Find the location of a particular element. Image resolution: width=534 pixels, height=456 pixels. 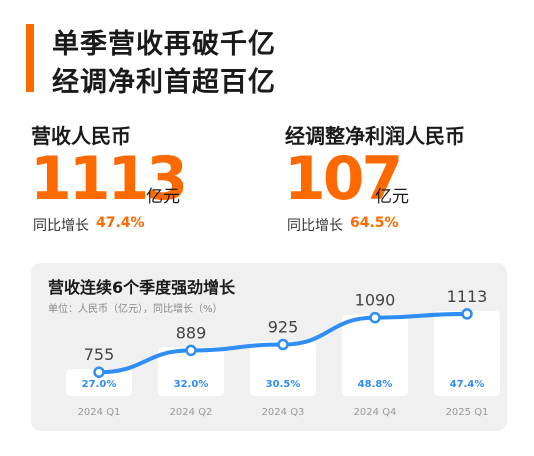

headline-line-1: 单季营收再破千亿 is located at coordinates (164, 44).